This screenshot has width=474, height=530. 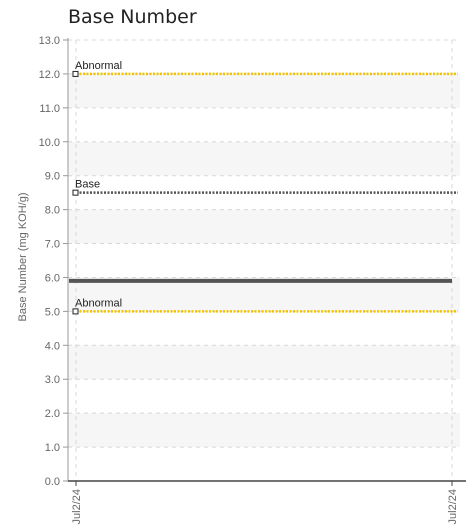 What do you see at coordinates (49, 41) in the screenshot?
I see `y-tick-label: 13.0` at bounding box center [49, 41].